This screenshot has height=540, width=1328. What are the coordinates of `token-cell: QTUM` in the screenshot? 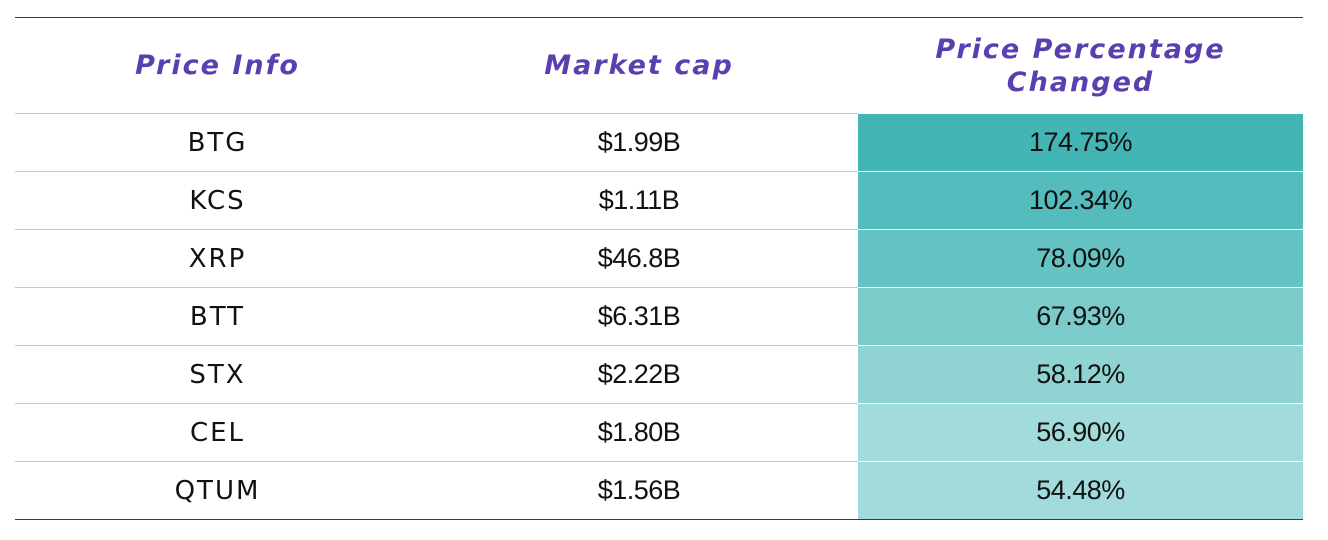 It's located at (217, 490).